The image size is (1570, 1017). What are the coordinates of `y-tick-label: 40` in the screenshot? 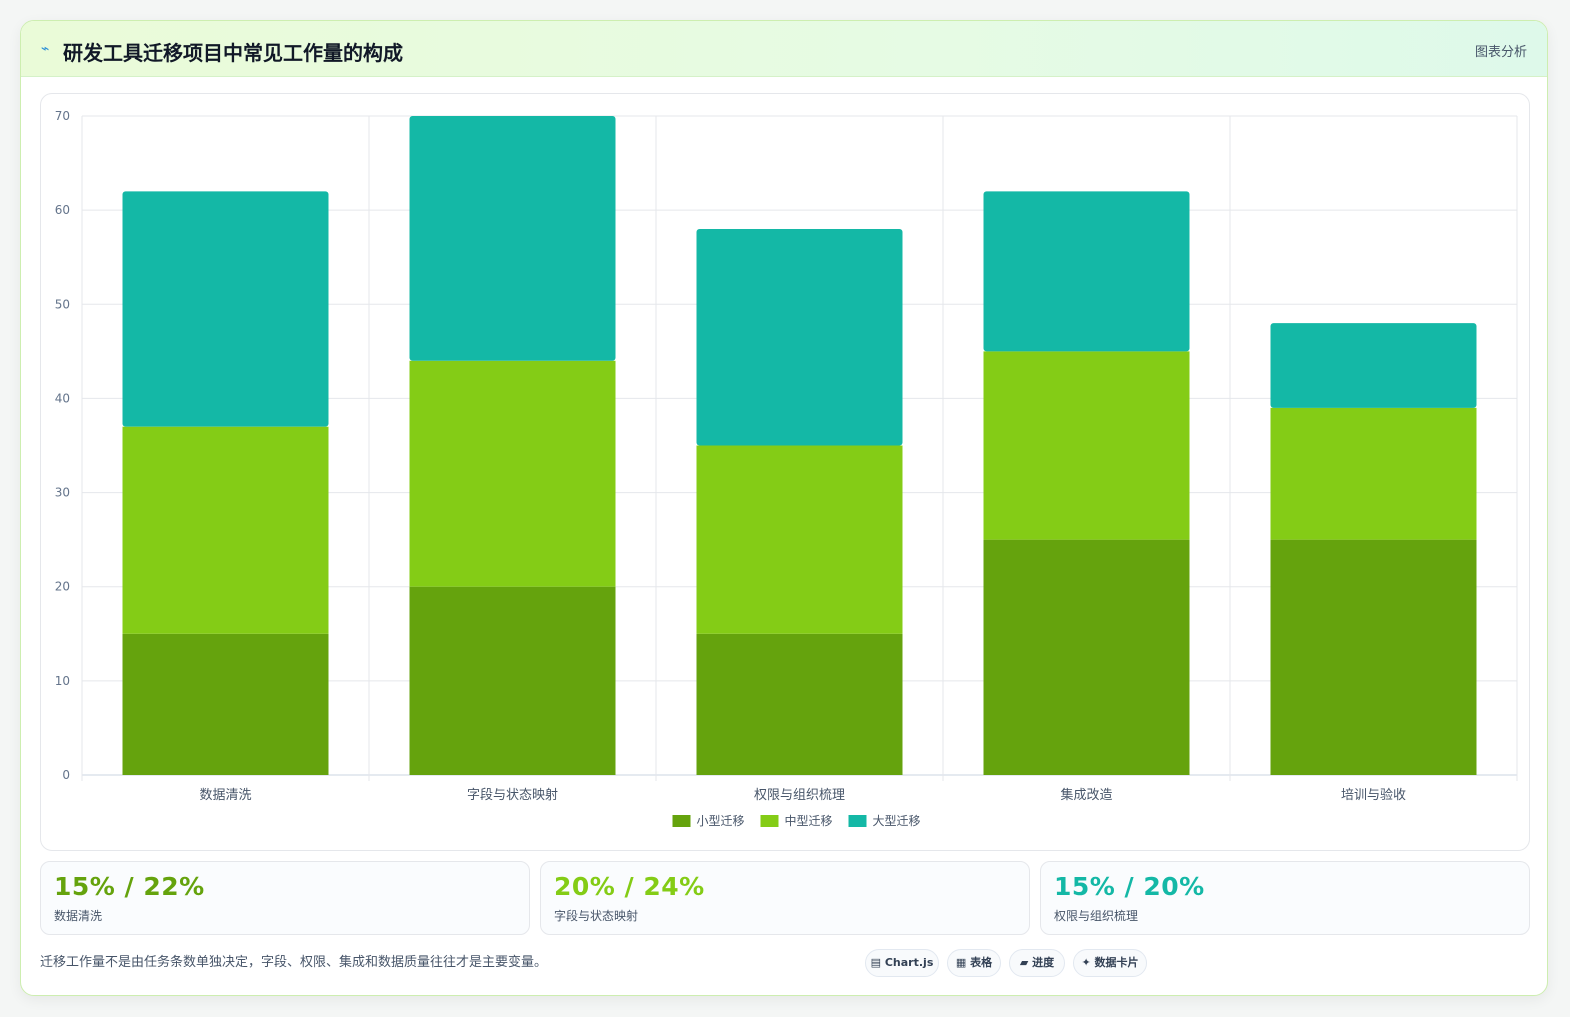 It's located at (62, 398).